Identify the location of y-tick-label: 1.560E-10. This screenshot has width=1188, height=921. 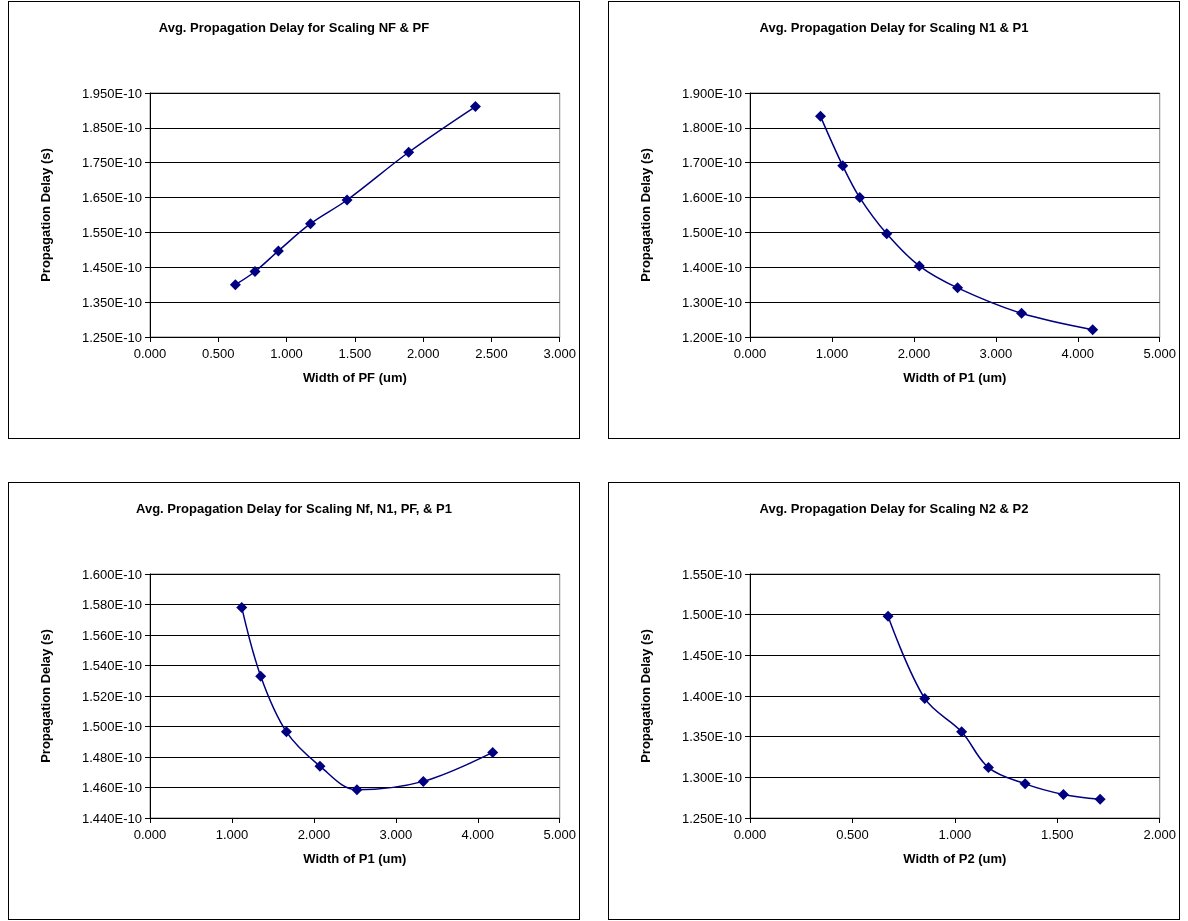
(112, 635).